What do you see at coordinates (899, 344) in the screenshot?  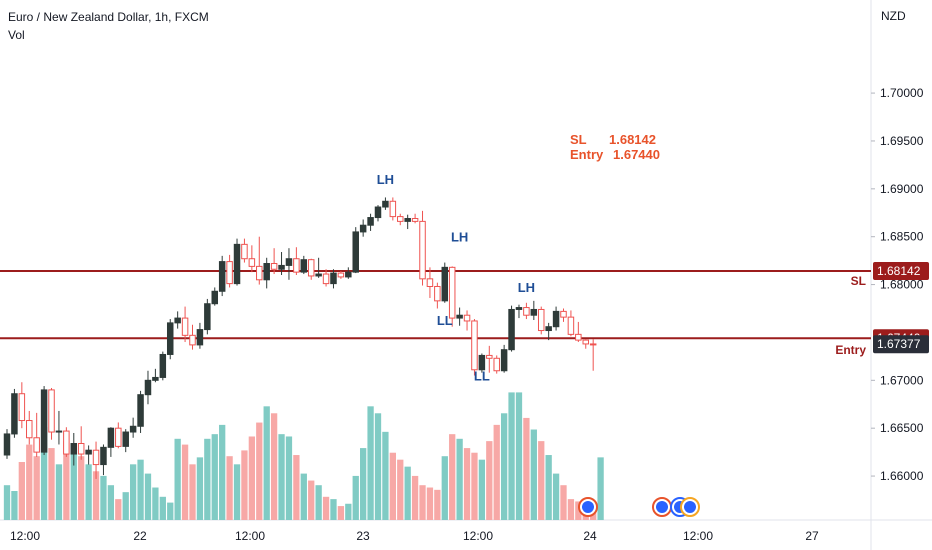 I see `last-price-label: 1.67377` at bounding box center [899, 344].